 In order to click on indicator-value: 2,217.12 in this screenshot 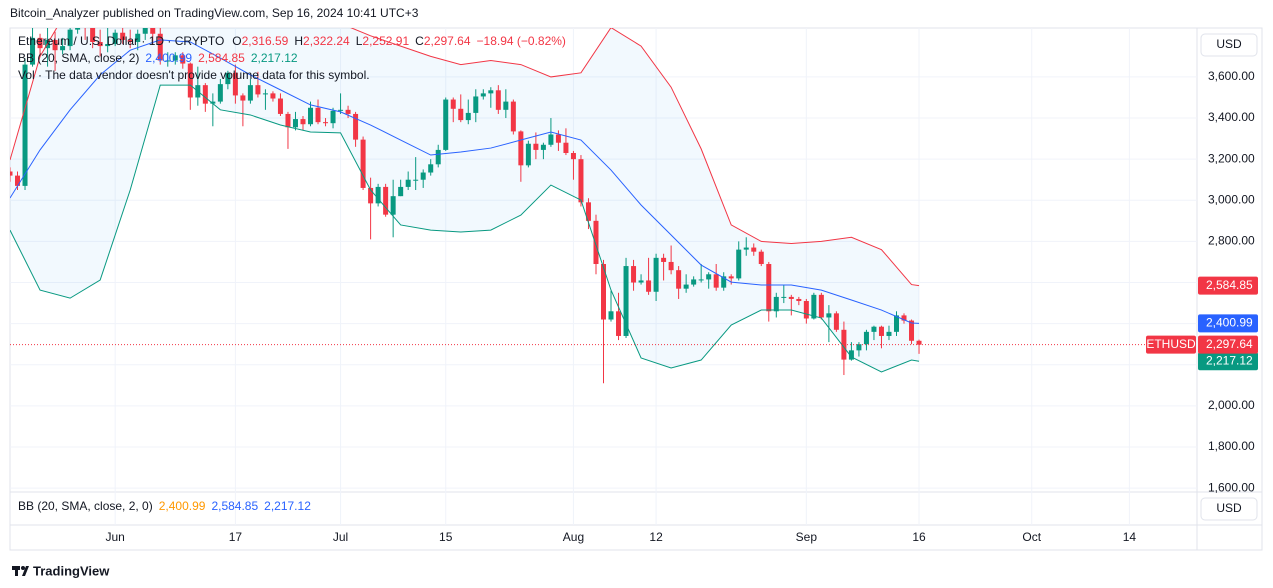, I will do `click(287, 506)`.